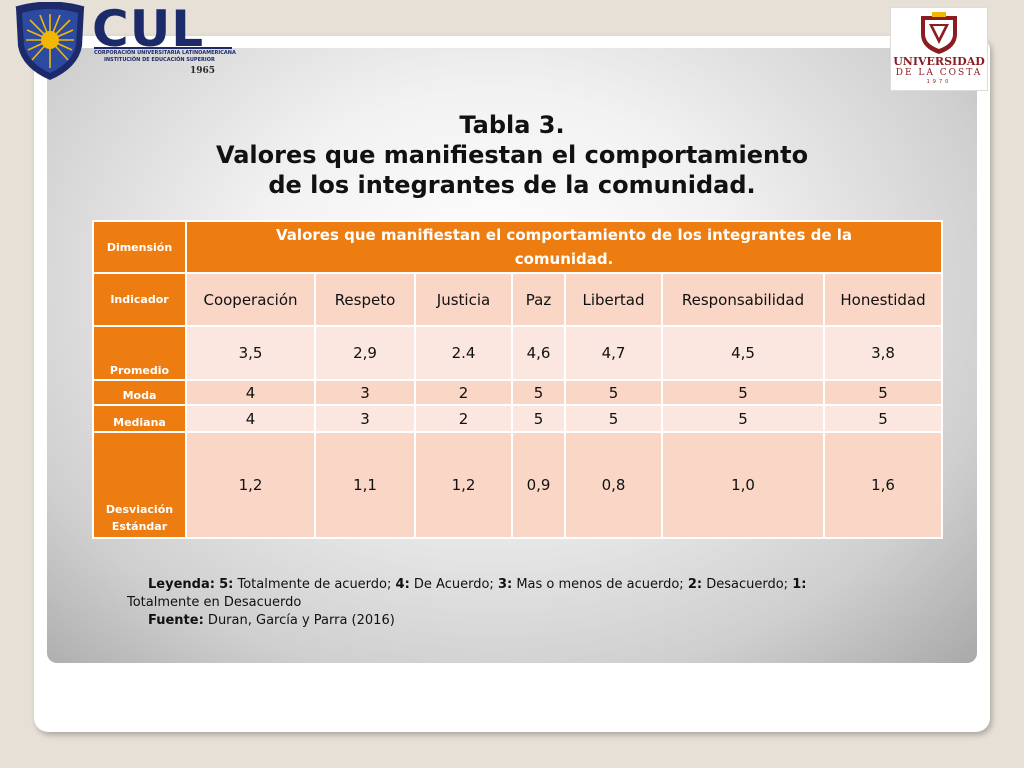 The image size is (1024, 768). Describe the element at coordinates (402, 584) in the screenshot. I see `legend-key: 4:` at that location.